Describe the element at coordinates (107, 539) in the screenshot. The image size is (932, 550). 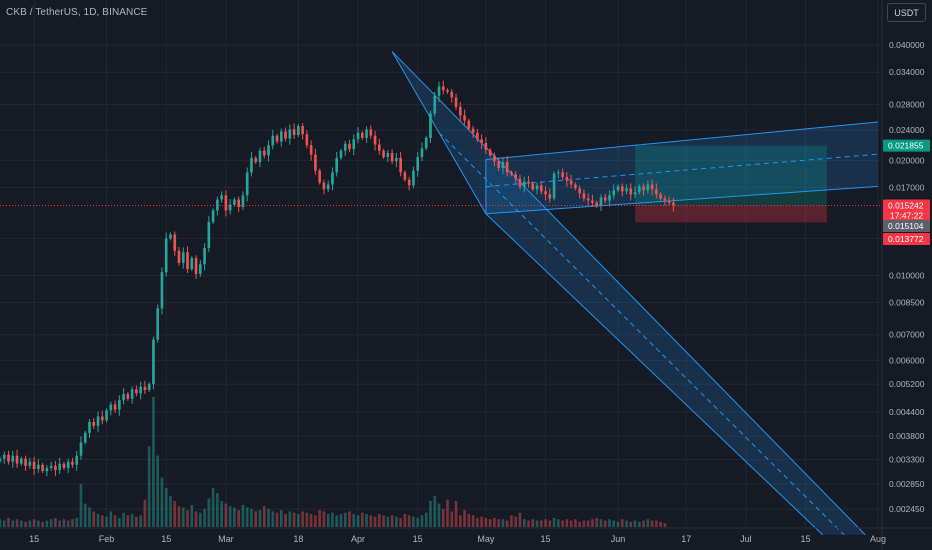
I see `x-tick-label: Feb` at that location.